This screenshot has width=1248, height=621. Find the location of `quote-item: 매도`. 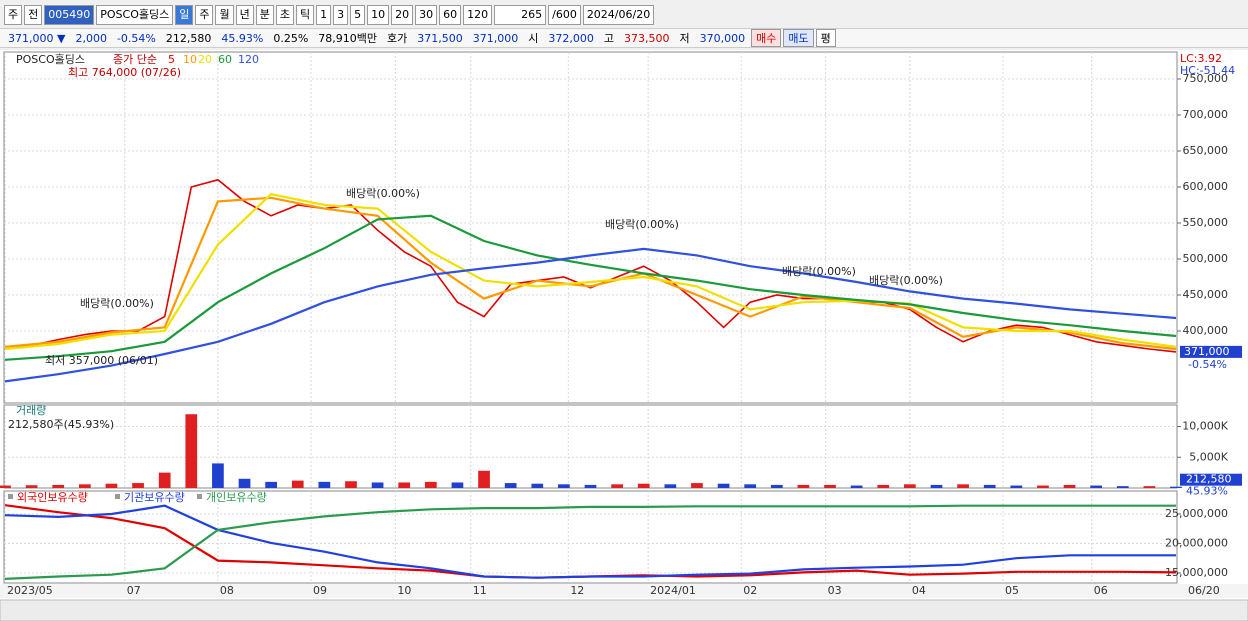

quote-item: 매도 is located at coordinates (798, 38).